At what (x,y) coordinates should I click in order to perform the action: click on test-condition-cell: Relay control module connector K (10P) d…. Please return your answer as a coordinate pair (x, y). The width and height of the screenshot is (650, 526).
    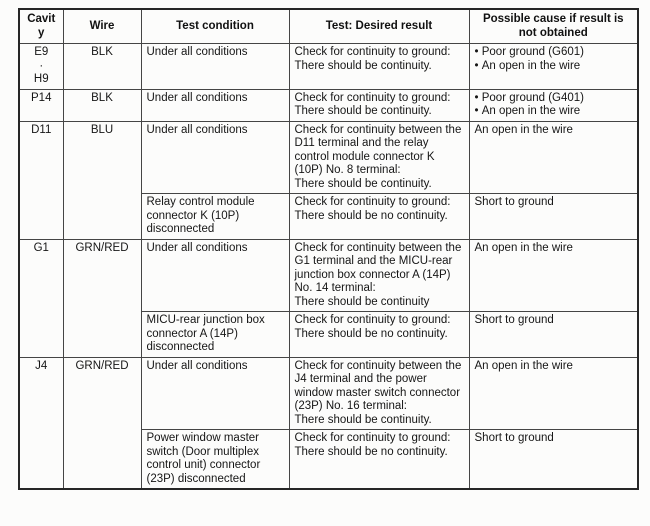
    Looking at the image, I should click on (215, 216).